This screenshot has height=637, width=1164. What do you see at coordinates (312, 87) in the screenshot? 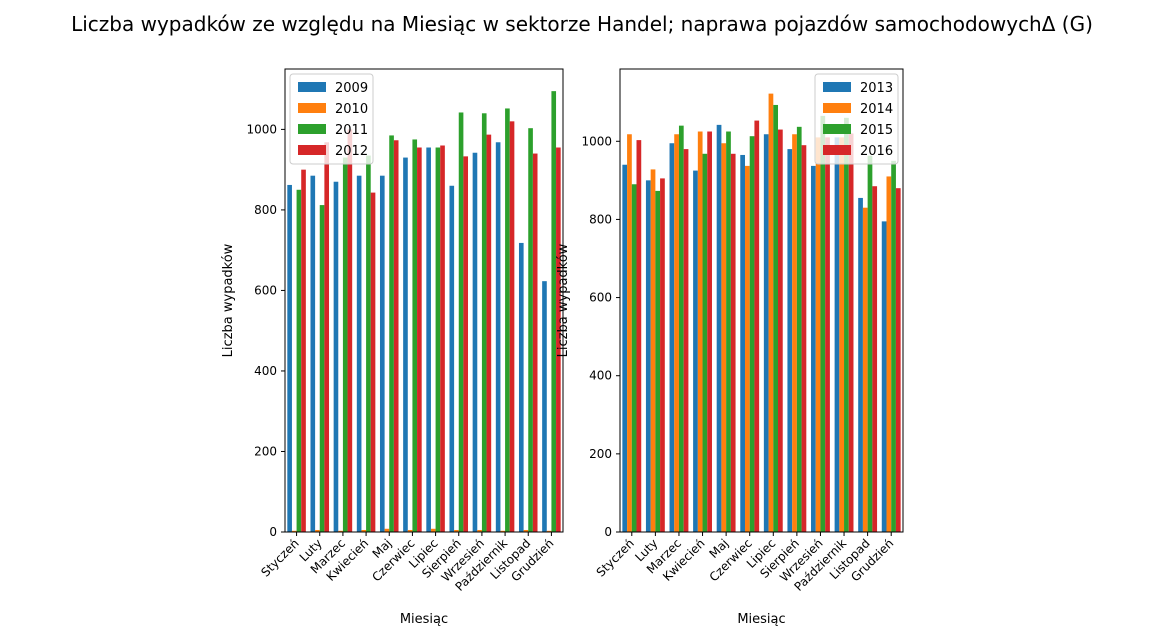
I see `legend-swatch-2009` at bounding box center [312, 87].